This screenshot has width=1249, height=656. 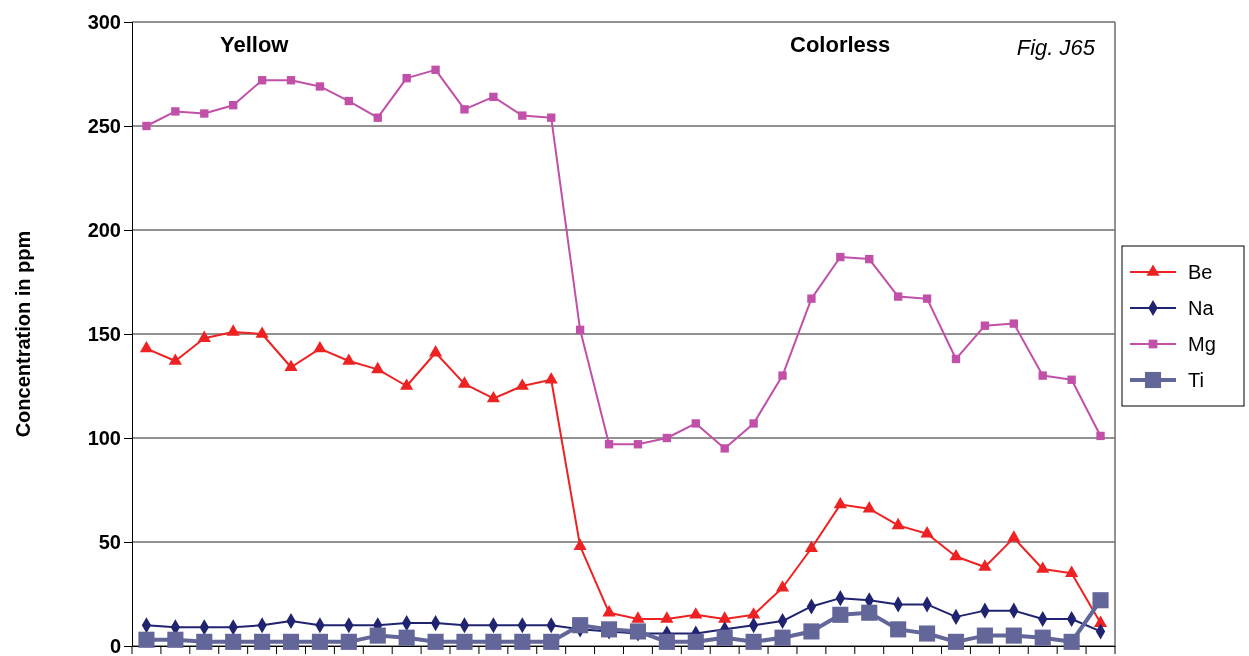 What do you see at coordinates (1196, 380) in the screenshot?
I see `legend-label: Ti` at bounding box center [1196, 380].